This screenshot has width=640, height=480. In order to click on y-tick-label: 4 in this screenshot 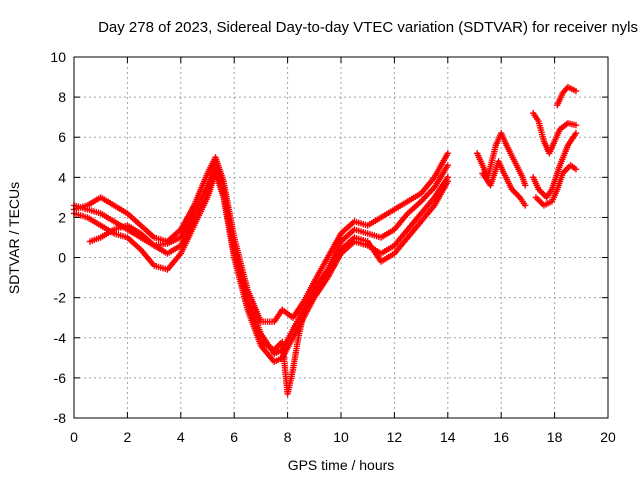, I will do `click(62, 177)`.